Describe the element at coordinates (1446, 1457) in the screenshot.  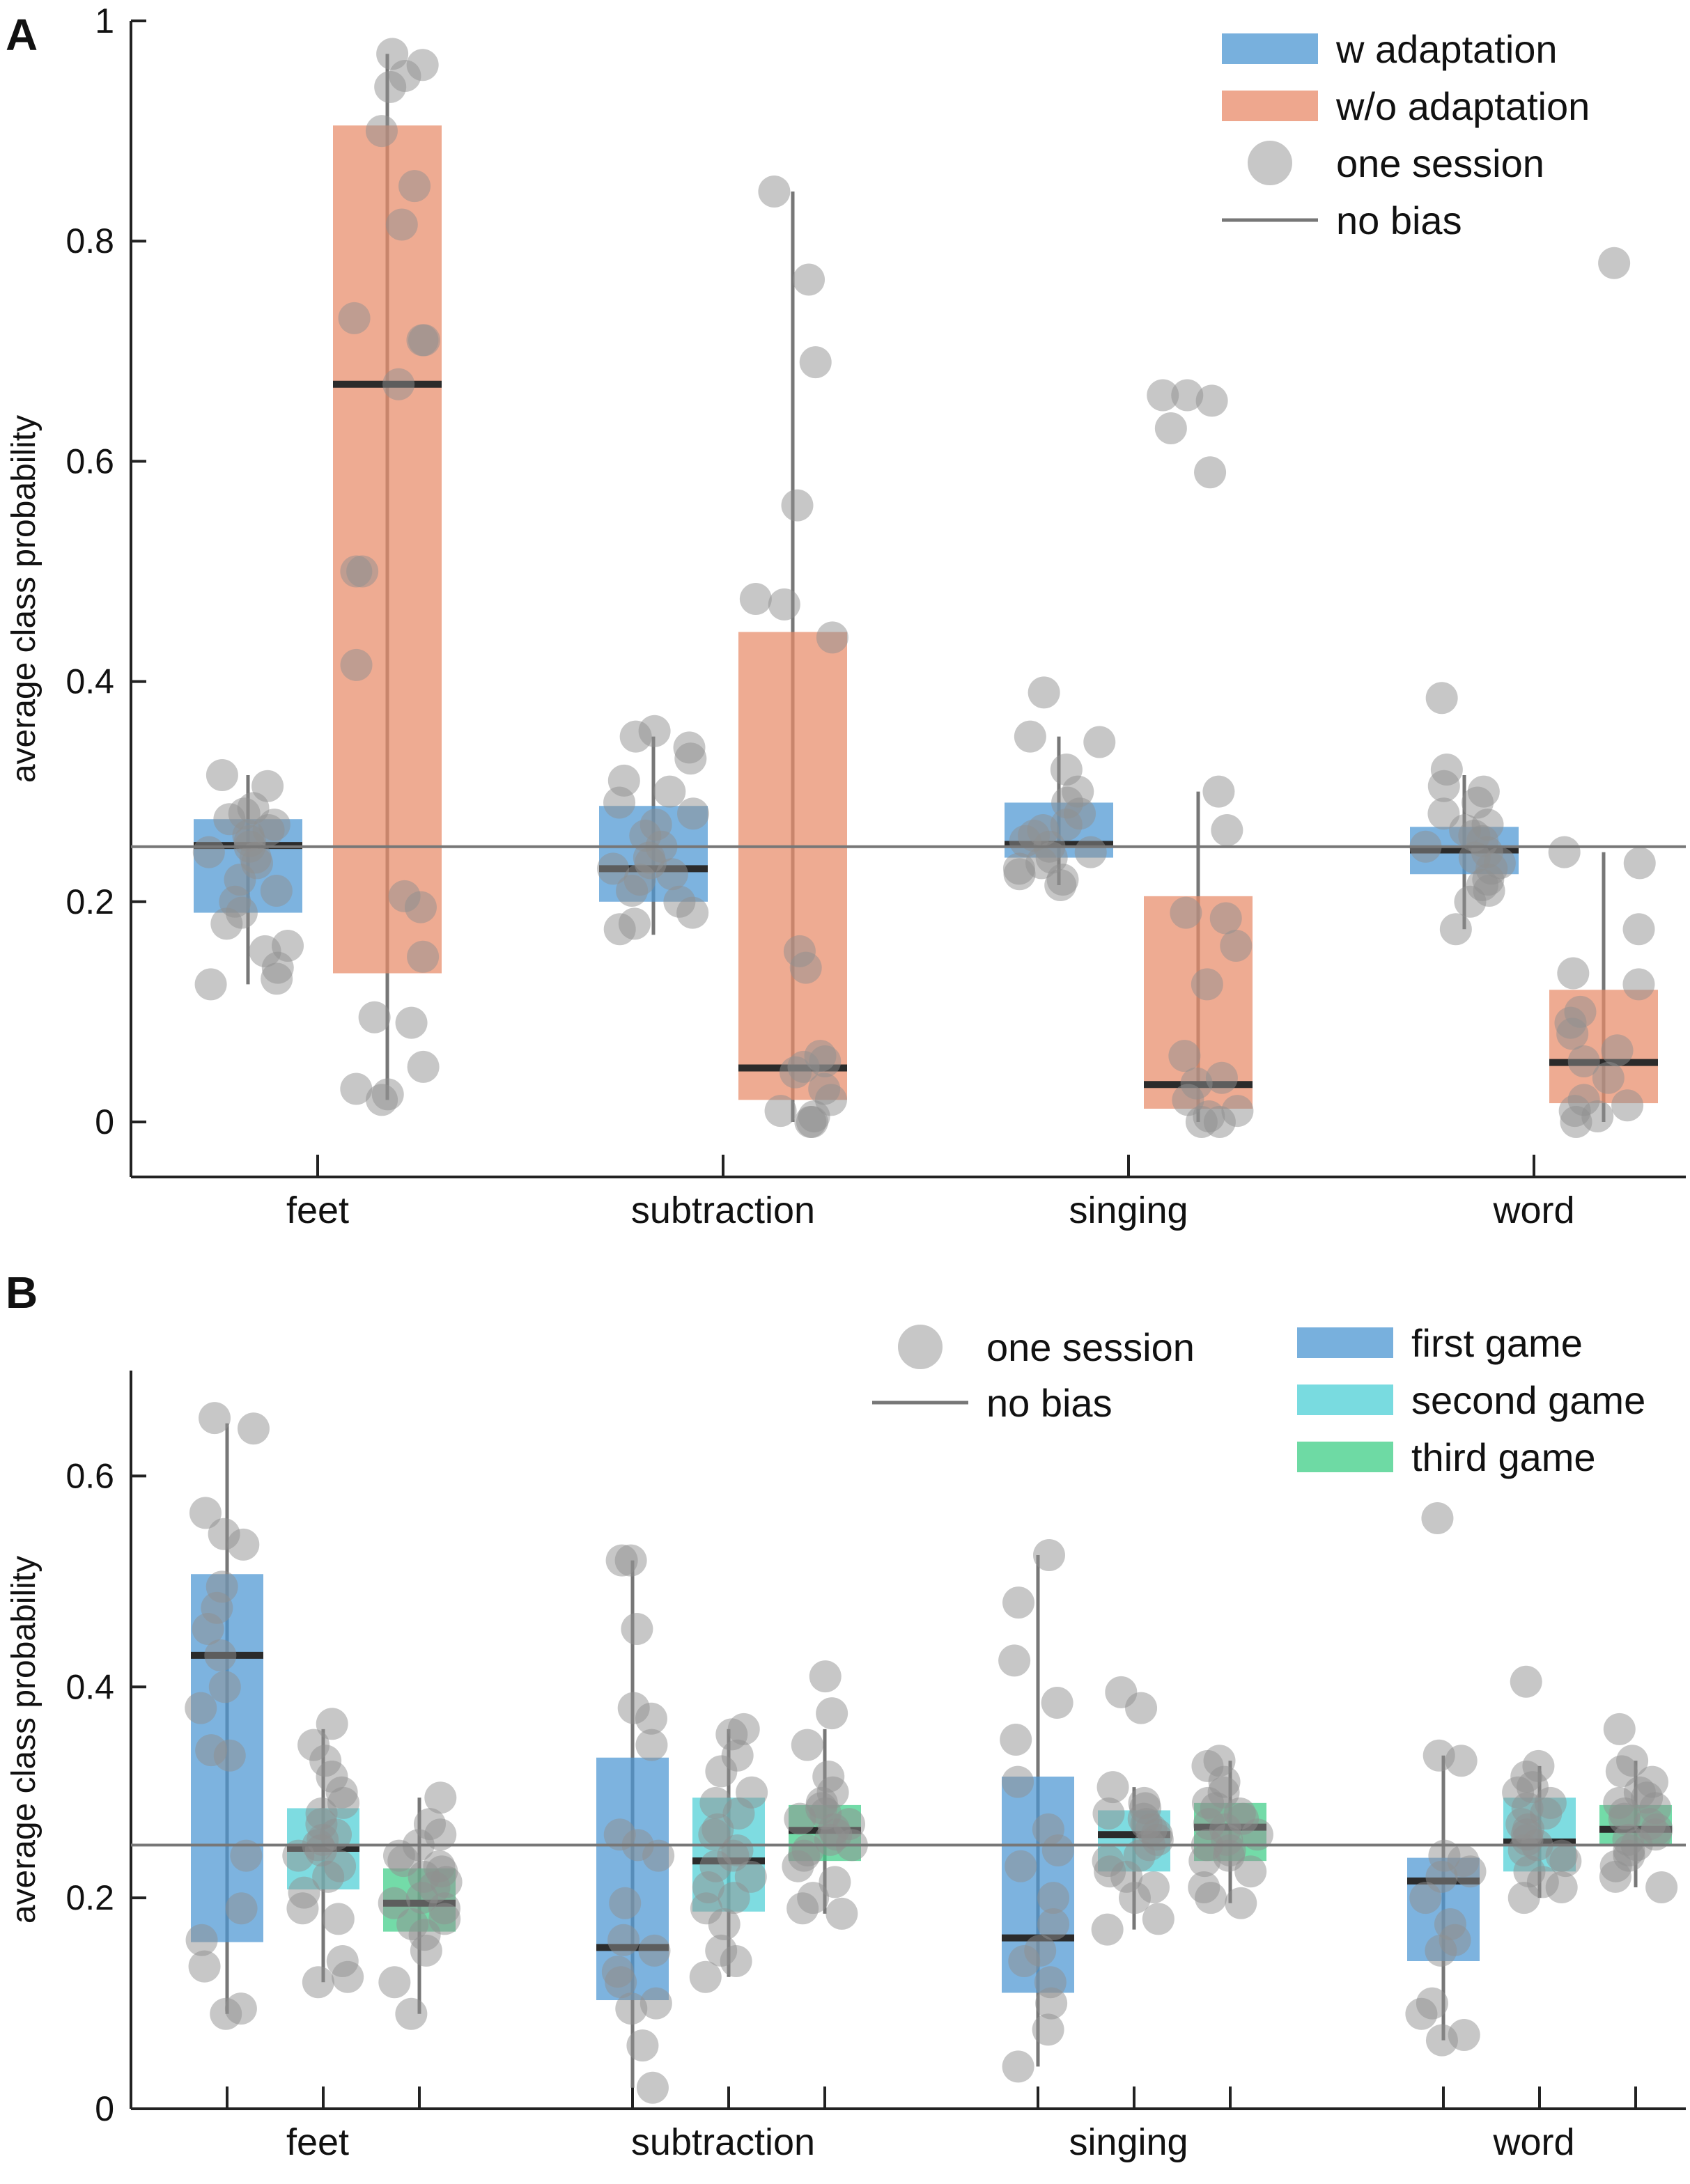
I see `legend-entry-third-game: third game` at that location.